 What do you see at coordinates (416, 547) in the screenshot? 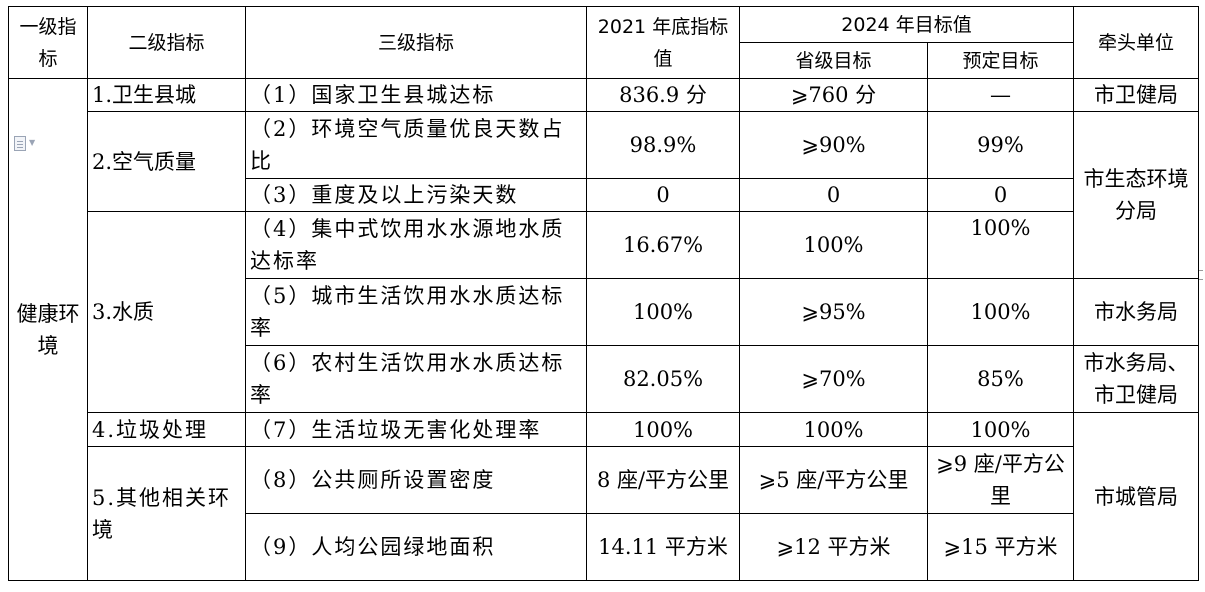
I see `level3-cell: （9）人均公园绿地面积` at bounding box center [416, 547].